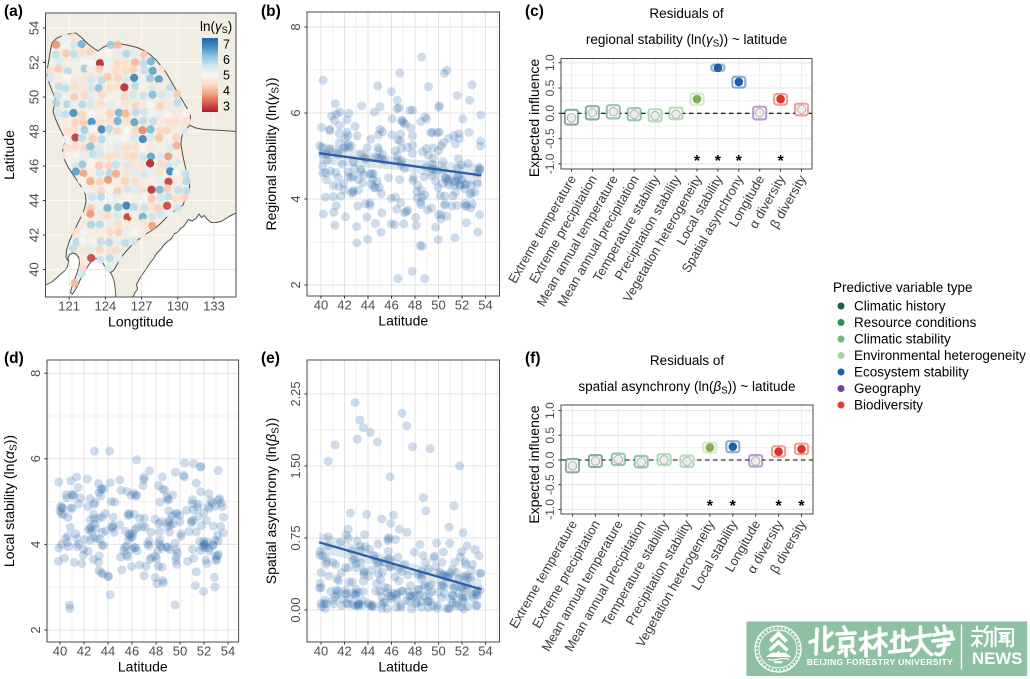 The image size is (1030, 679). What do you see at coordinates (178, 306) in the screenshot?
I see `svg-text: 130` at bounding box center [178, 306].